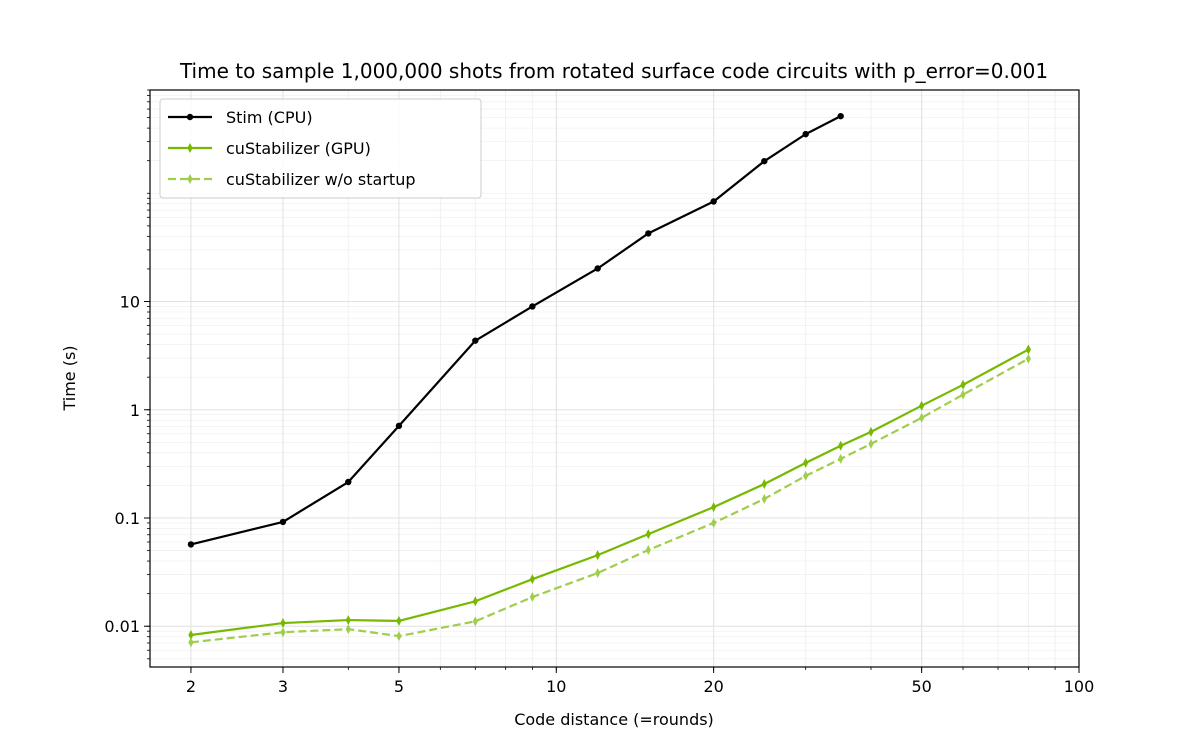 This screenshot has width=1200, height=754. What do you see at coordinates (122, 626) in the screenshot?
I see `y-tick-label: 0.01` at bounding box center [122, 626].